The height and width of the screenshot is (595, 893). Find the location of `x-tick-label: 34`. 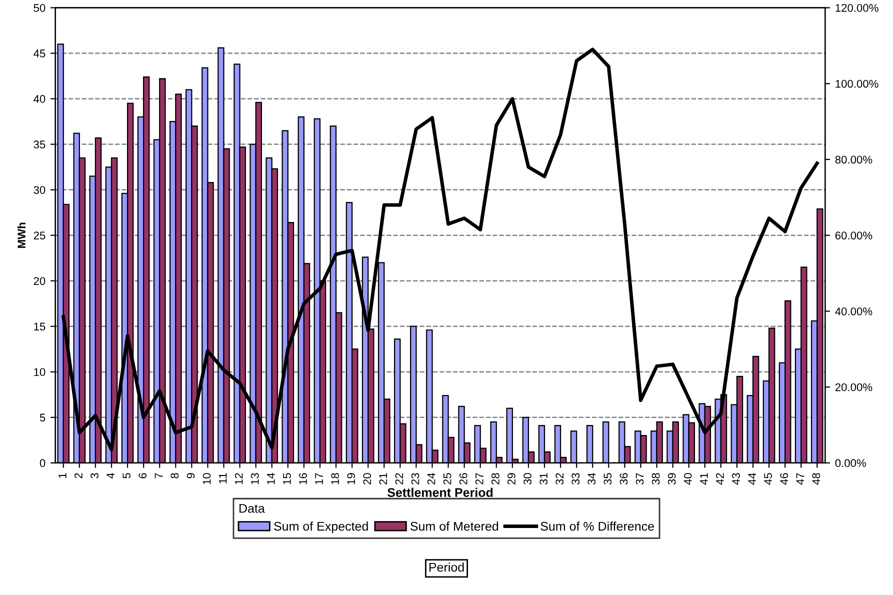

x-tick-label: 34 is located at coordinates (592, 478).